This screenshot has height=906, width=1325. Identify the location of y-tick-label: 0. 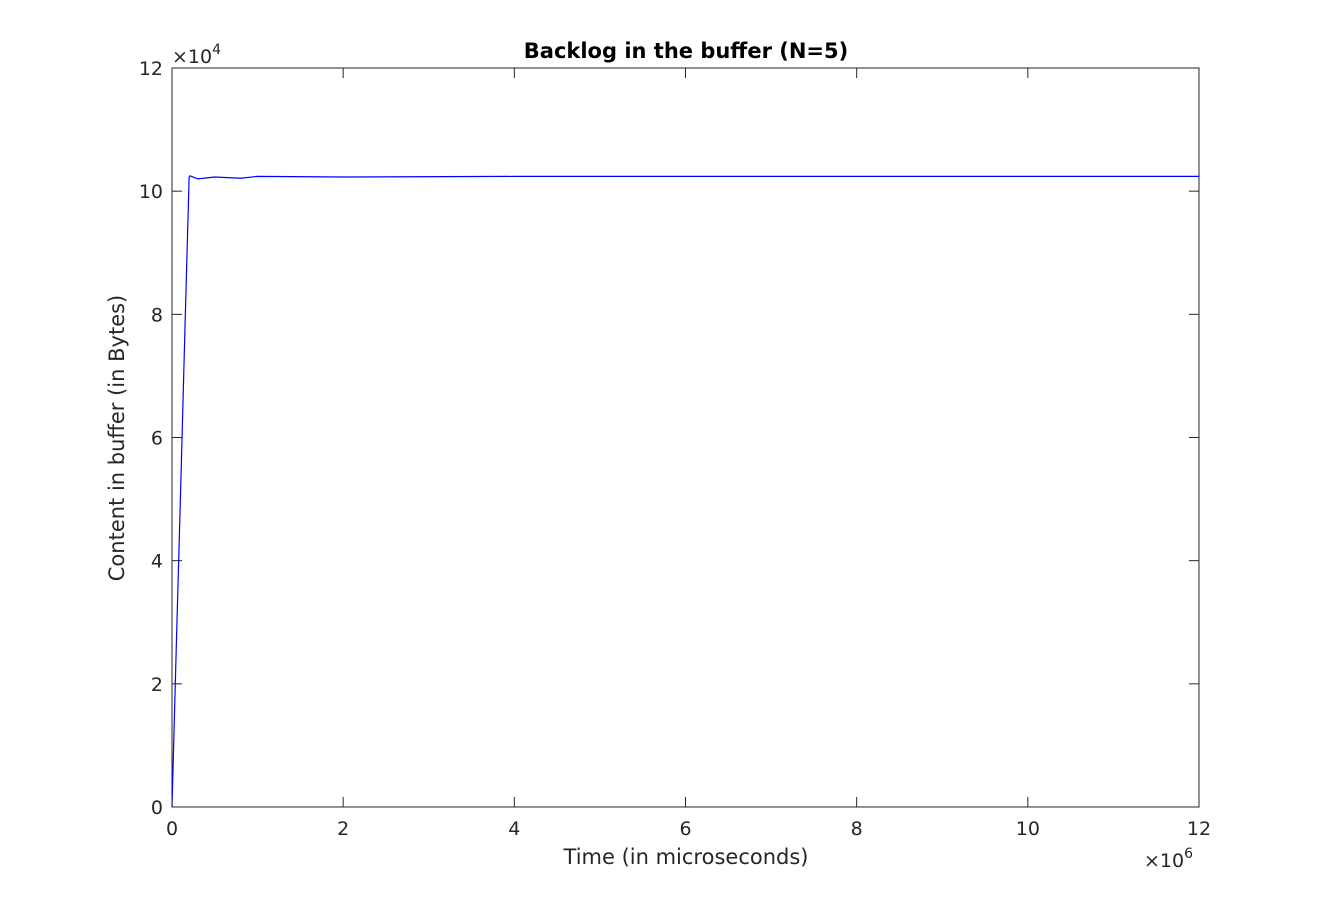
(157, 808).